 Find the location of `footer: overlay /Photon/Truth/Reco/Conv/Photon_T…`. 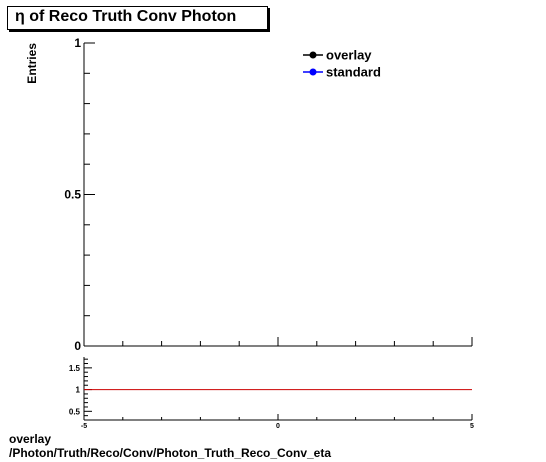

footer: overlay /Photon/Truth/Reco/Conv/Photon_T… is located at coordinates (170, 446).